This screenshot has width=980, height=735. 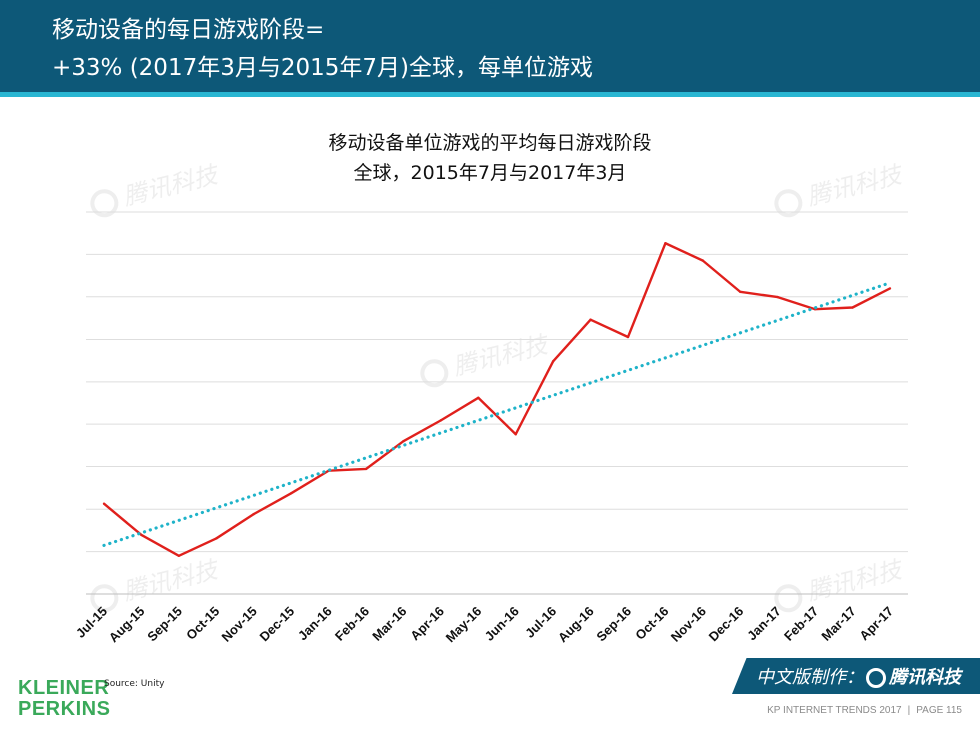 What do you see at coordinates (651, 623) in the screenshot?
I see `x-tick-label: Oct-16` at bounding box center [651, 623].